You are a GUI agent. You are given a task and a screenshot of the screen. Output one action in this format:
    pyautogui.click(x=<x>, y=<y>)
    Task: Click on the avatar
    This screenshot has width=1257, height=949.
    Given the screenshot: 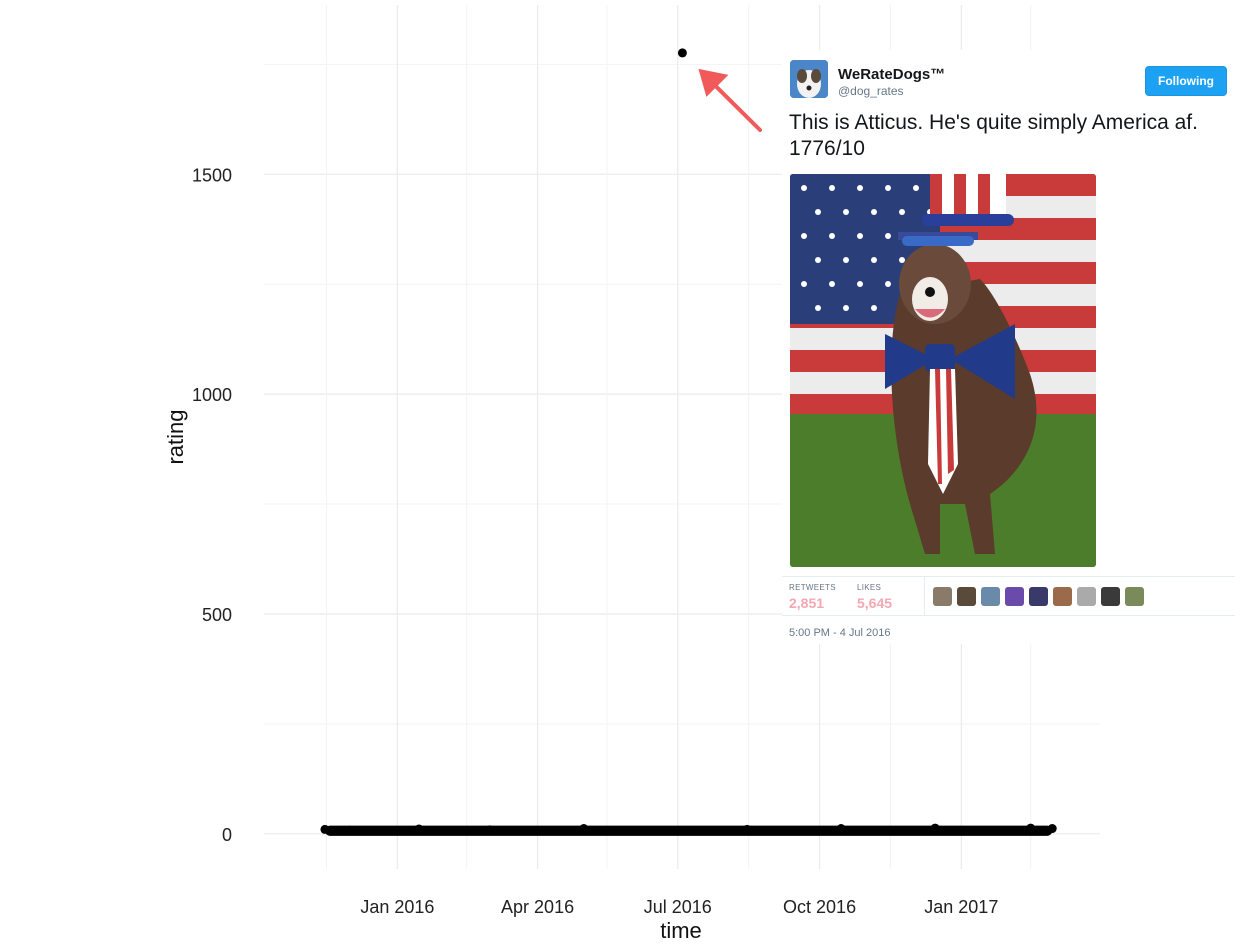 What is the action you would take?
    pyautogui.click(x=809, y=79)
    